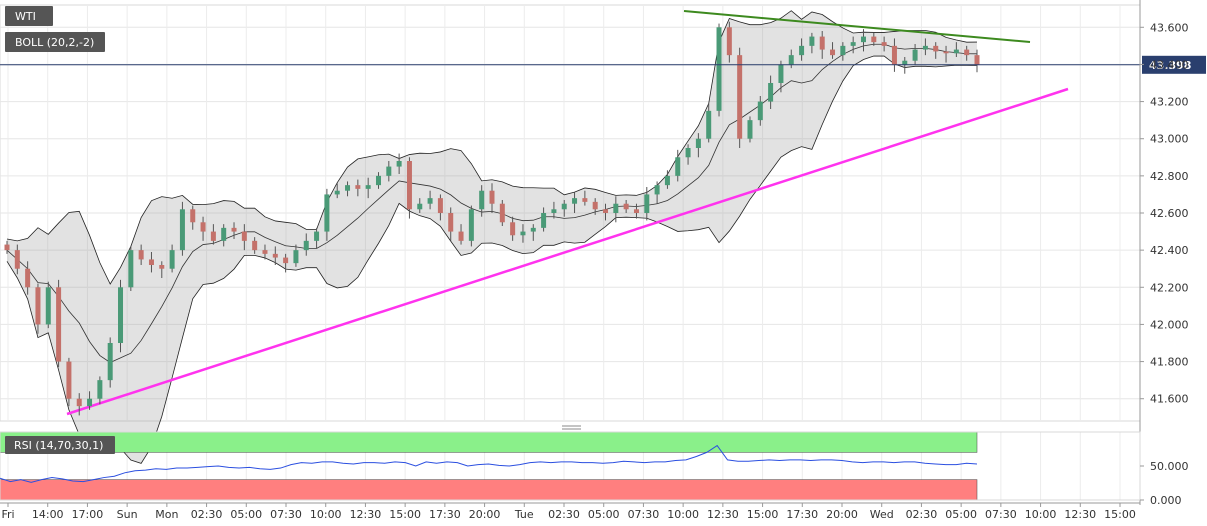  I want to click on x-tick-label: 05:00, so click(604, 514).